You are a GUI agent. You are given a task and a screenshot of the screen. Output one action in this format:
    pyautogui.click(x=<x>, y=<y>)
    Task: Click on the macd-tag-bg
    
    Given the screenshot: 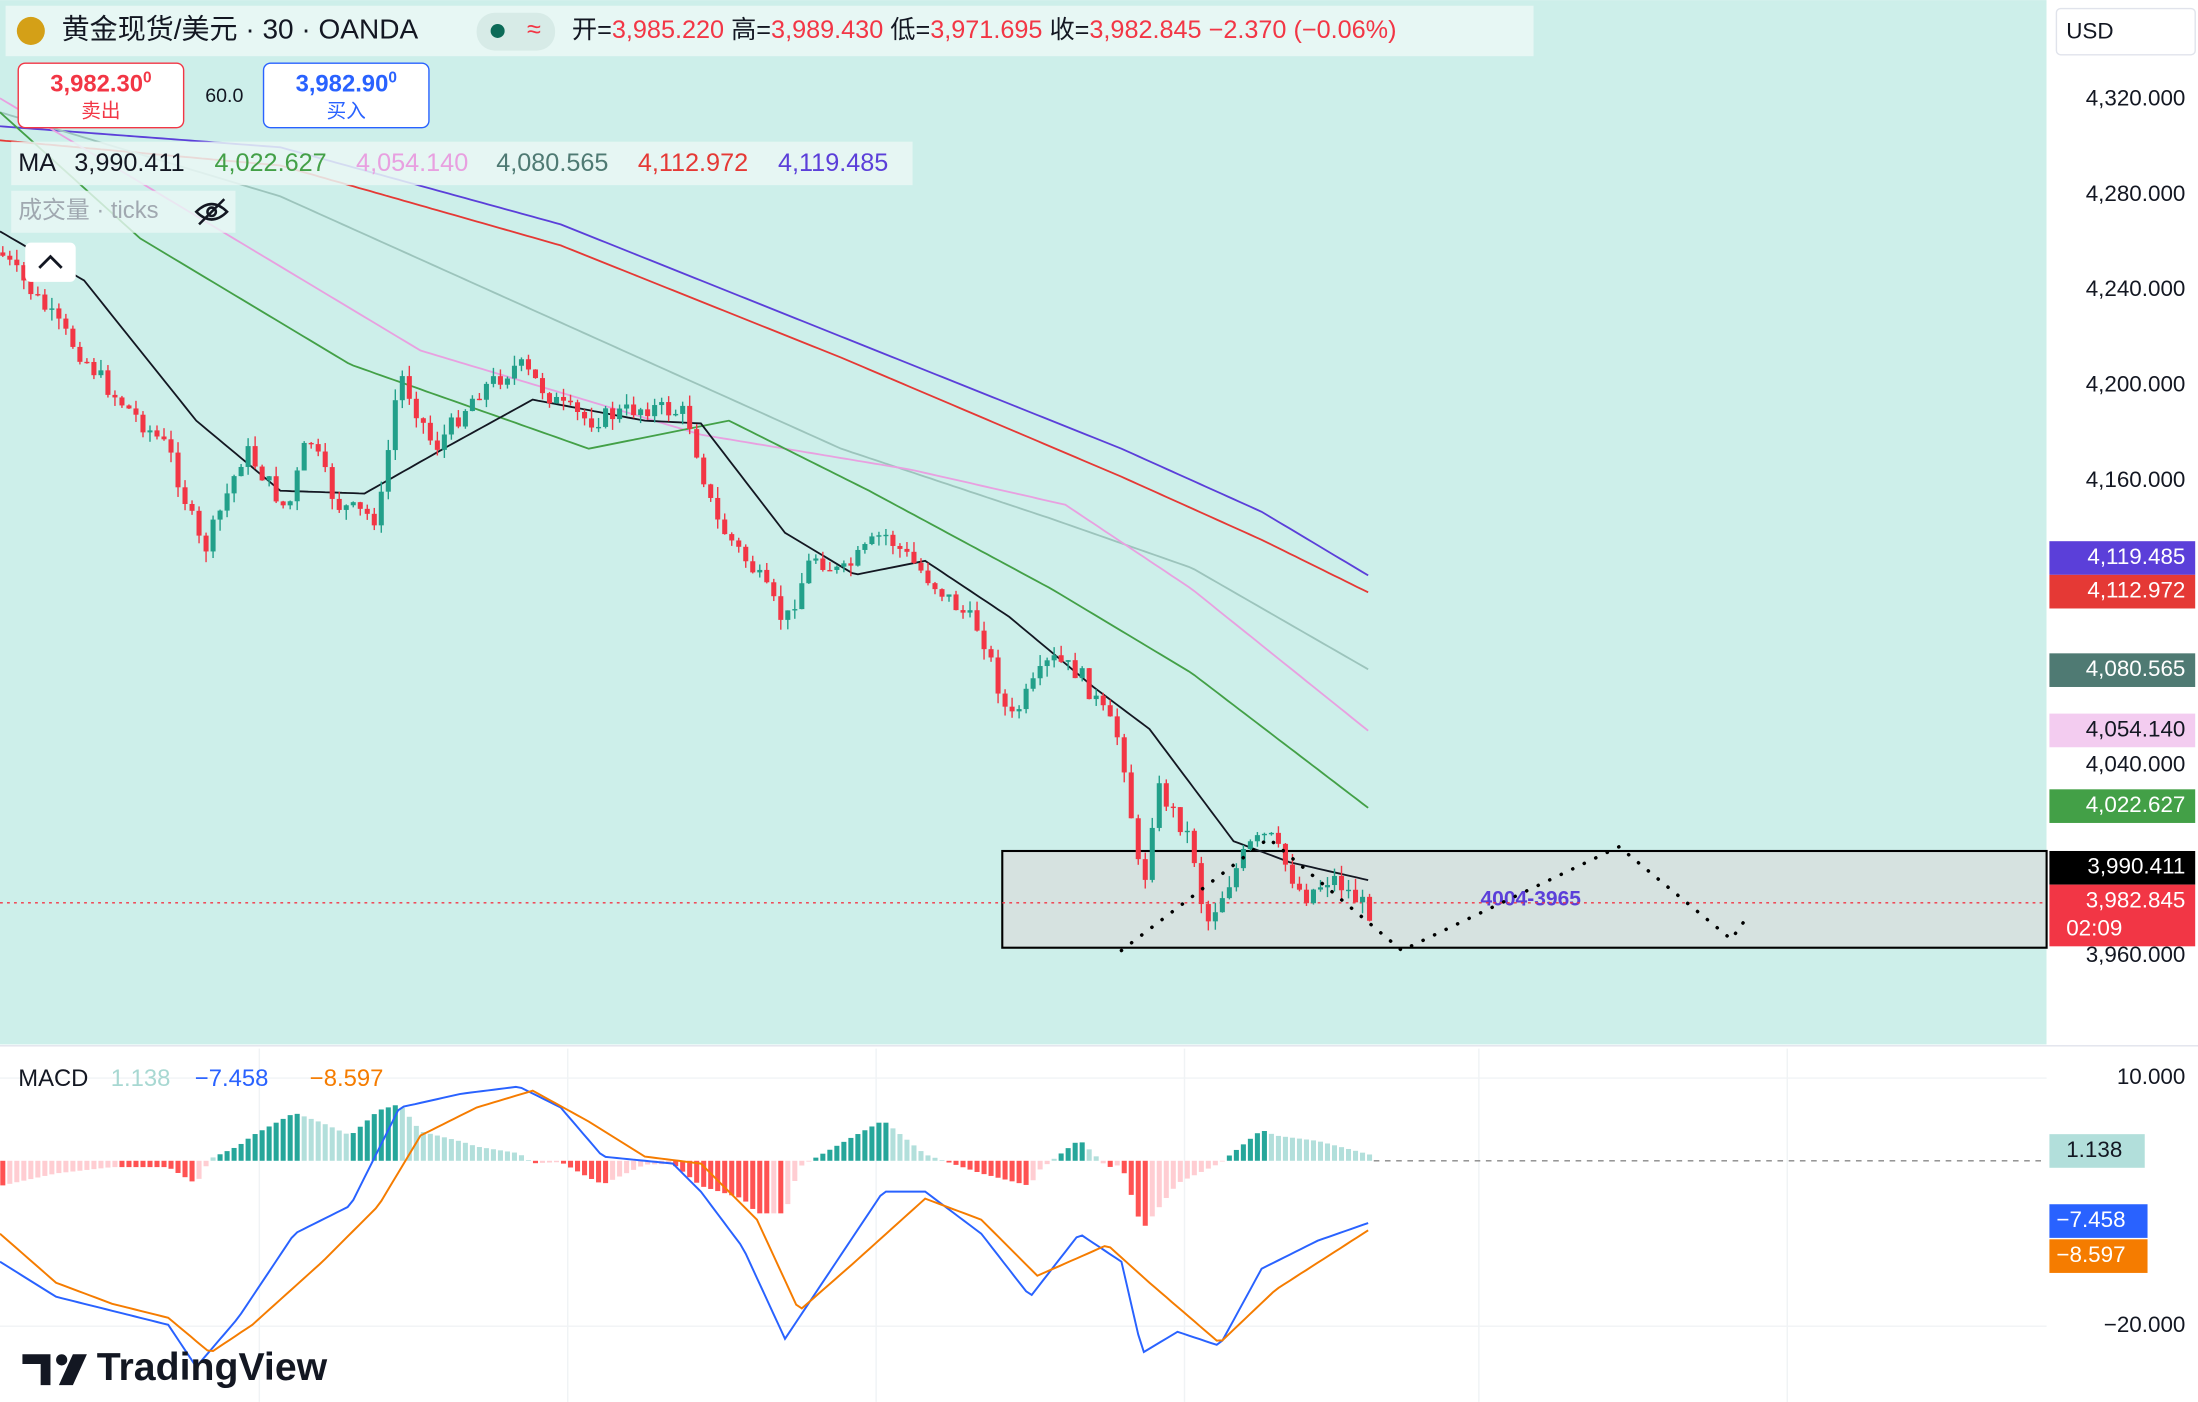 What is the action you would take?
    pyautogui.click(x=2098, y=1221)
    